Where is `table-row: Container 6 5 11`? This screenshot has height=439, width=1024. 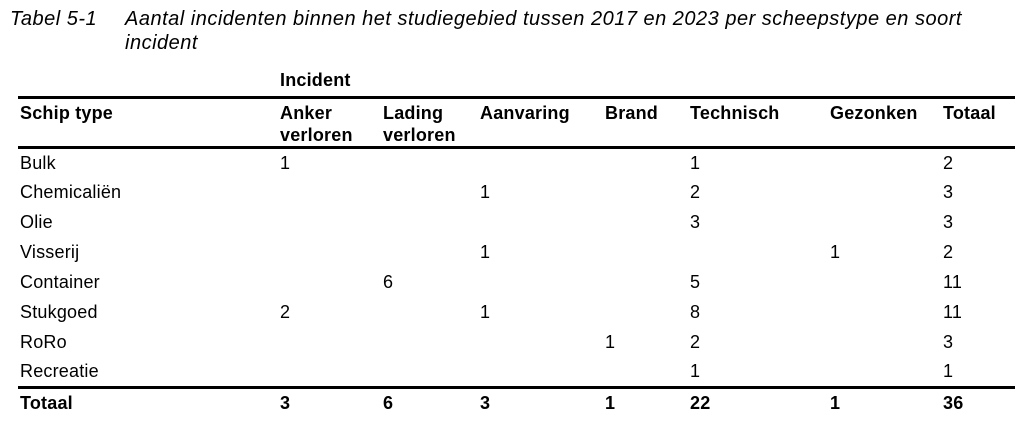 table-row: Container 6 5 11 is located at coordinates (516, 282).